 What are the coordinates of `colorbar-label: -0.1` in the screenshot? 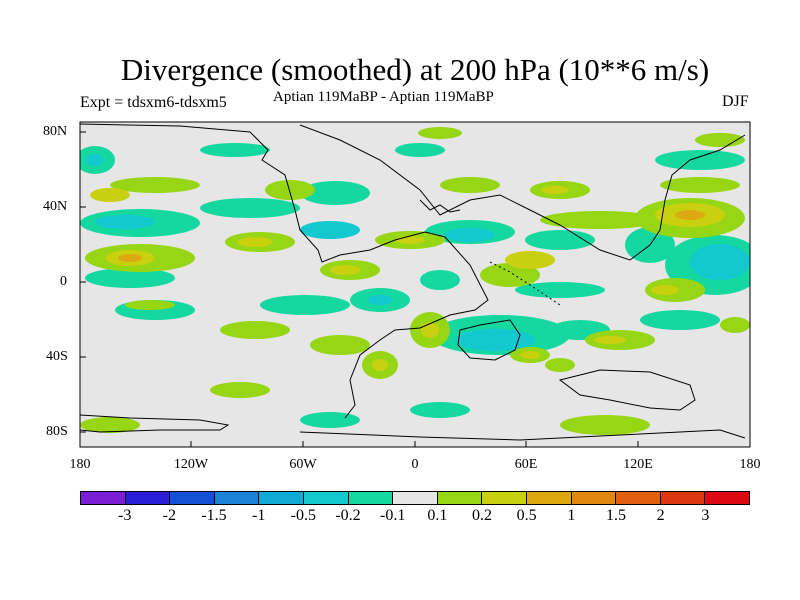 It's located at (392, 515).